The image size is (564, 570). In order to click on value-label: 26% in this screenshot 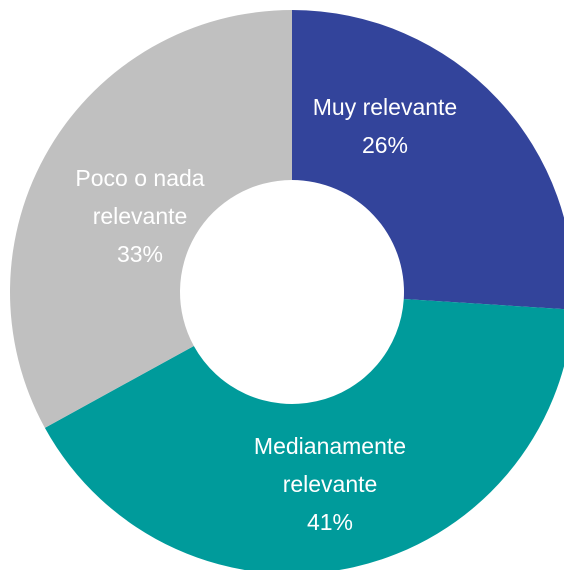, I will do `click(385, 145)`.